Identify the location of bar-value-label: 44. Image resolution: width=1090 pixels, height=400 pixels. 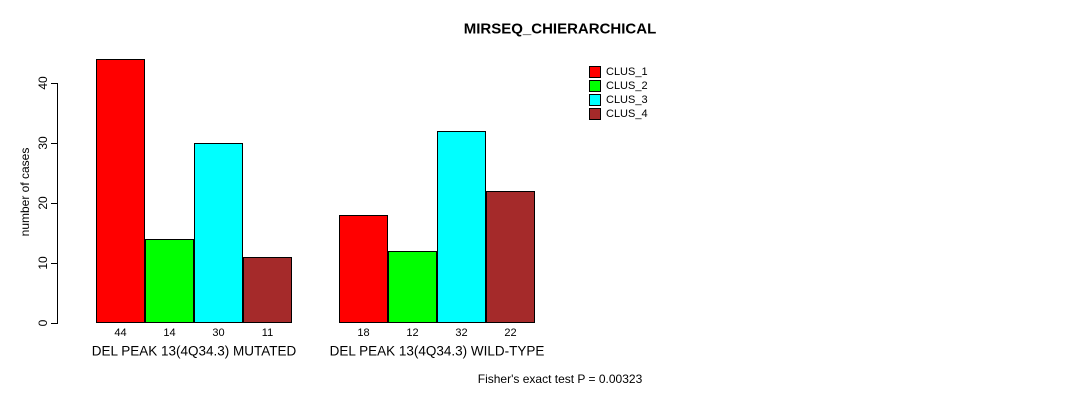
(120, 333).